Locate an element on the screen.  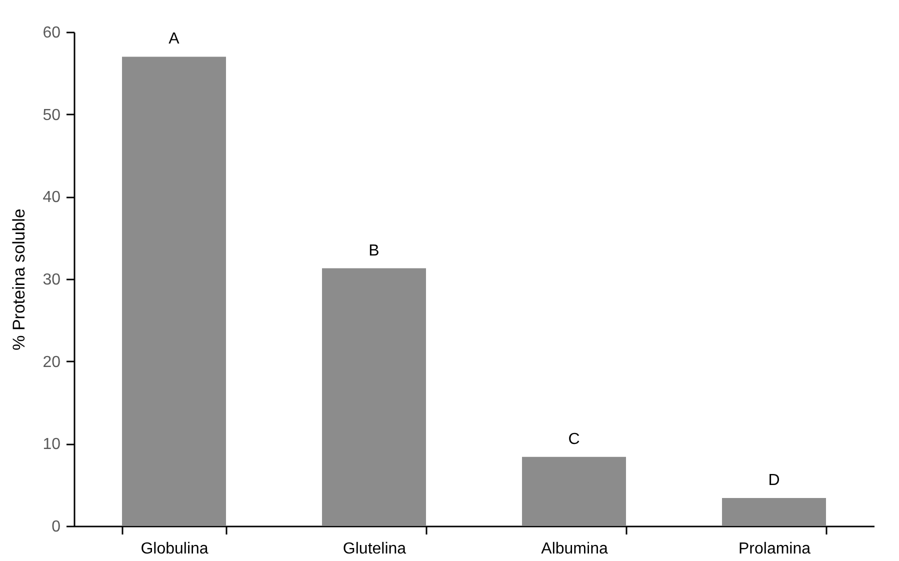
annotation: D is located at coordinates (774, 481).